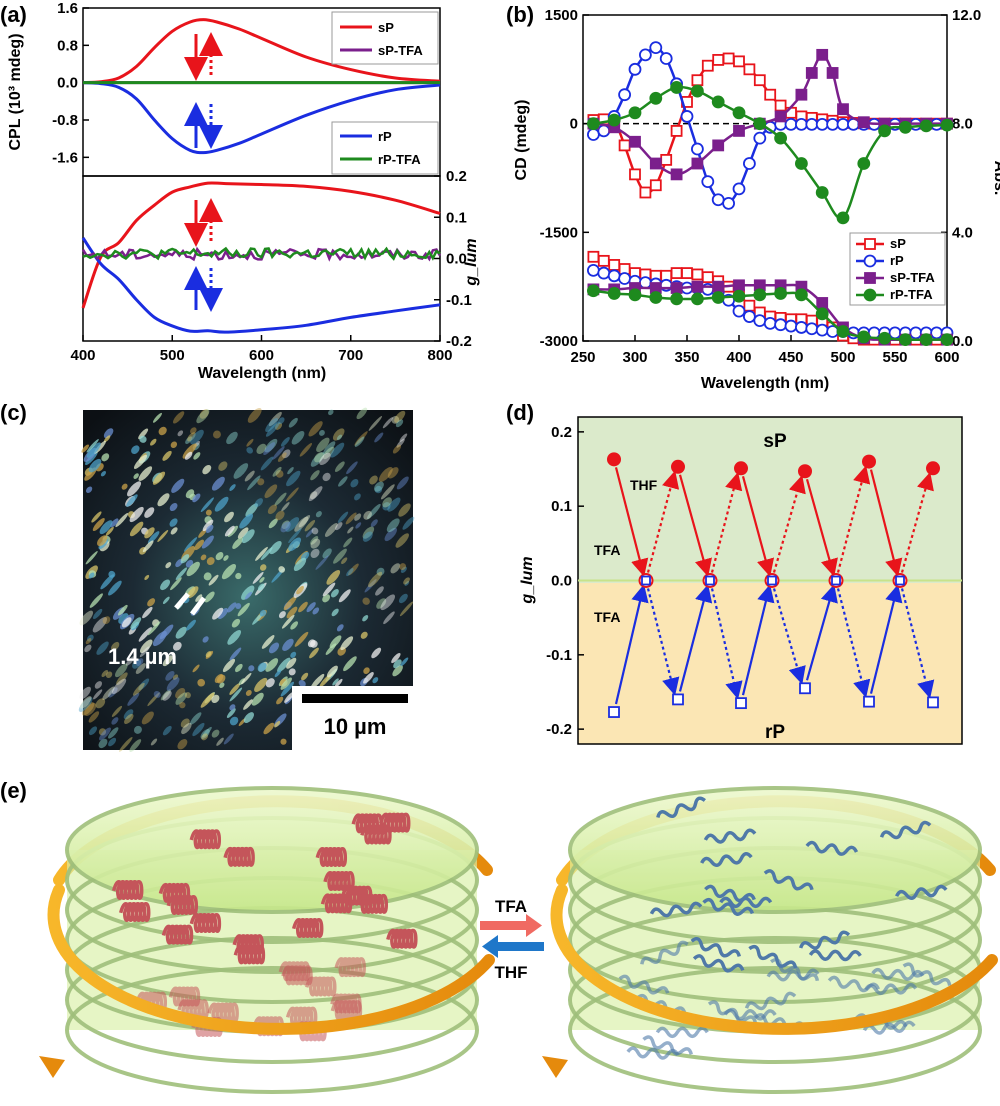  I want to click on panel-b-frame, so click(765, 178).